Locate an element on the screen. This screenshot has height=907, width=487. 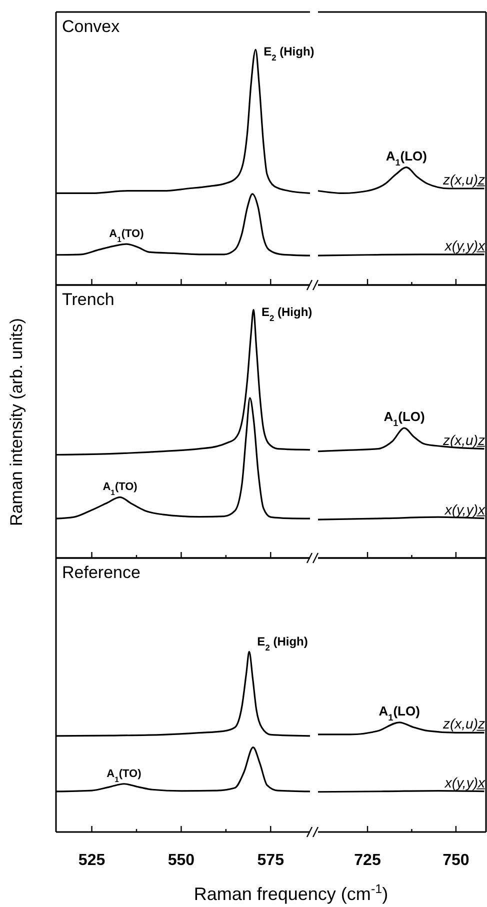
chart-title: Reference is located at coordinates (101, 572).